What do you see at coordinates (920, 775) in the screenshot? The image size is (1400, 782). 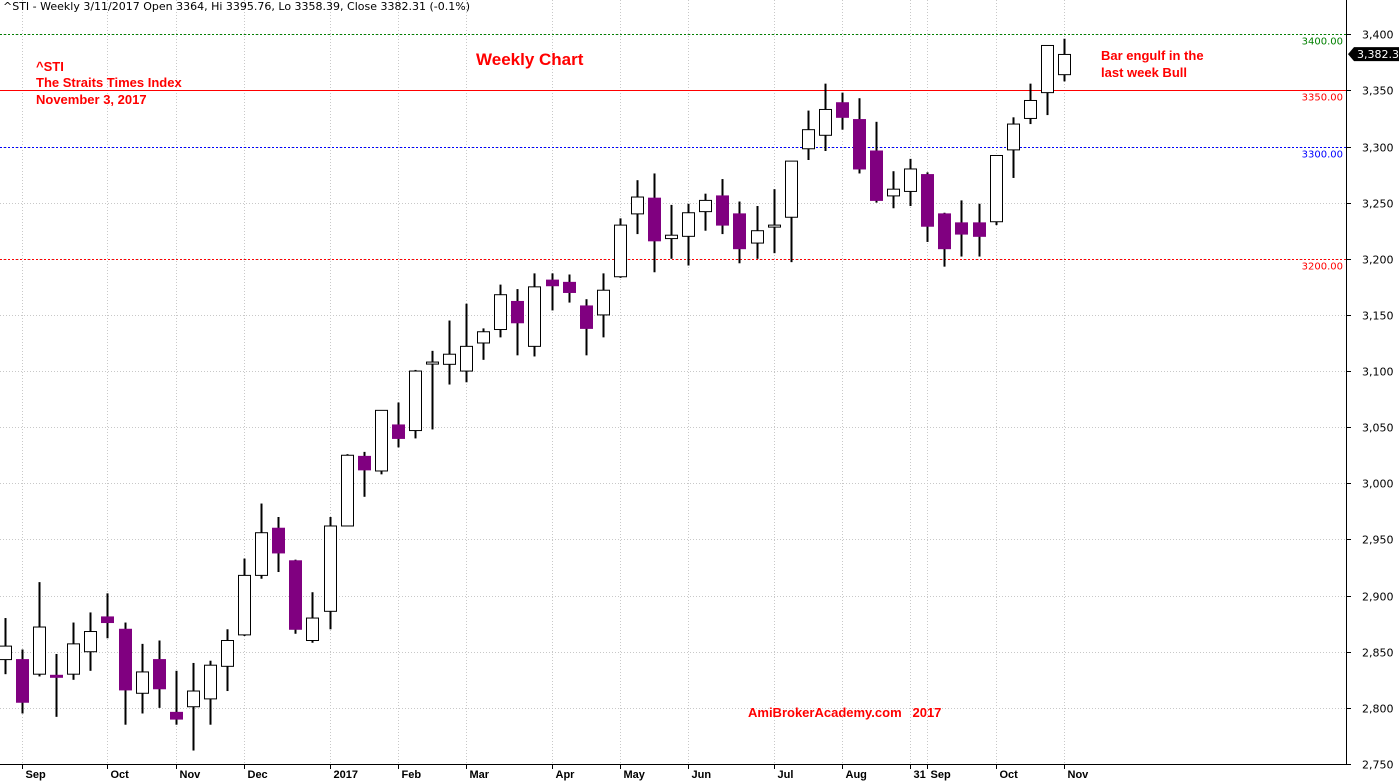 I see `x-tick-label: 31` at bounding box center [920, 775].